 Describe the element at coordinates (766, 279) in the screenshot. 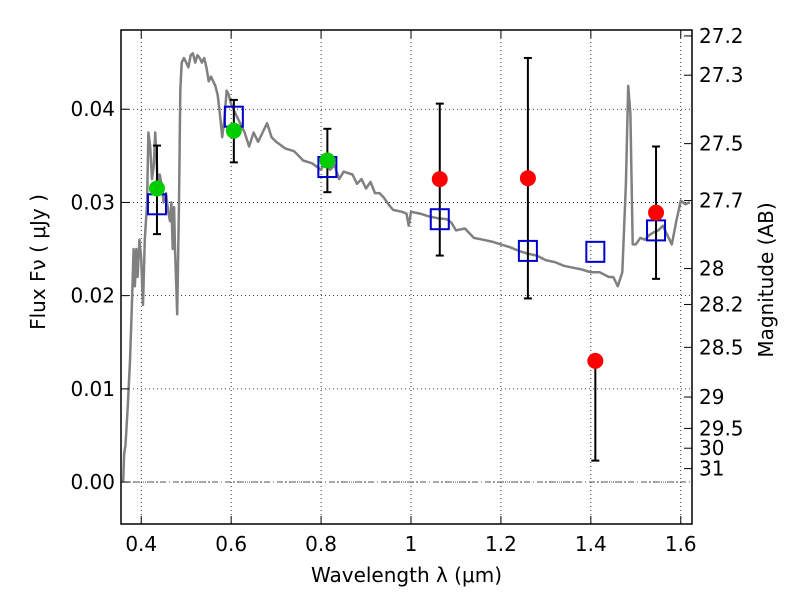

I see `right-axis-label: Magnitude (AB)` at that location.